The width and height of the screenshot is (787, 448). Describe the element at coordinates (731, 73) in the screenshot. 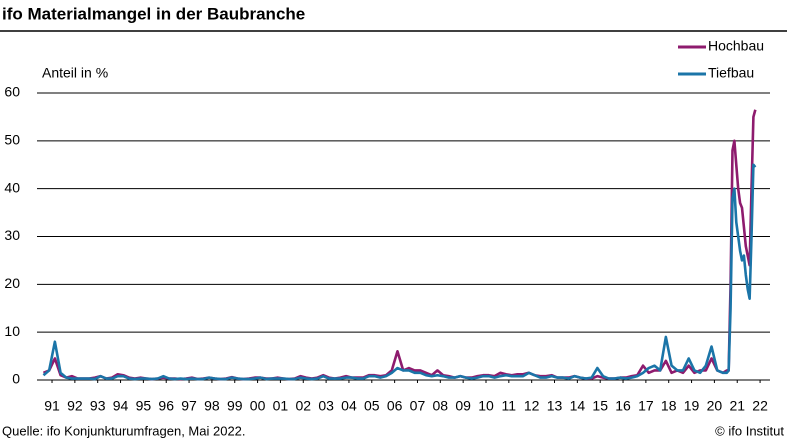

I see `legend-label: Tiefbau` at that location.